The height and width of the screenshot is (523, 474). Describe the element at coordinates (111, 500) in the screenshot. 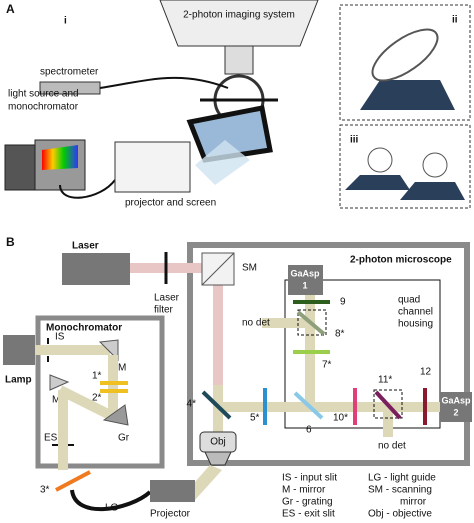

I see `light-guide` at that location.